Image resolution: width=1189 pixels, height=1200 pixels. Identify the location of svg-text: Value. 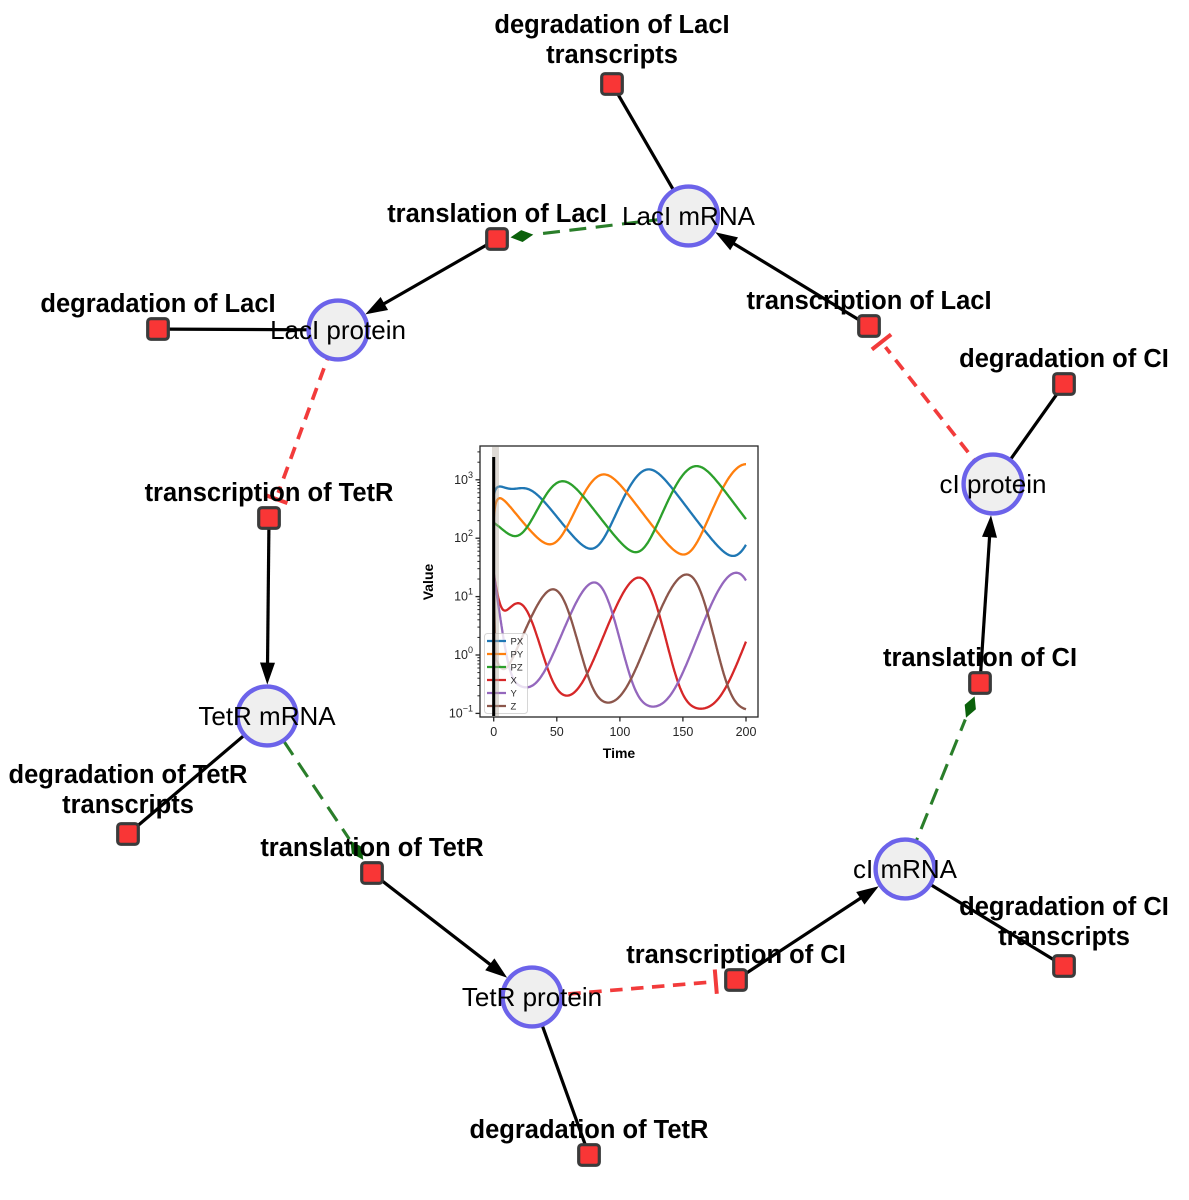
(428, 582).